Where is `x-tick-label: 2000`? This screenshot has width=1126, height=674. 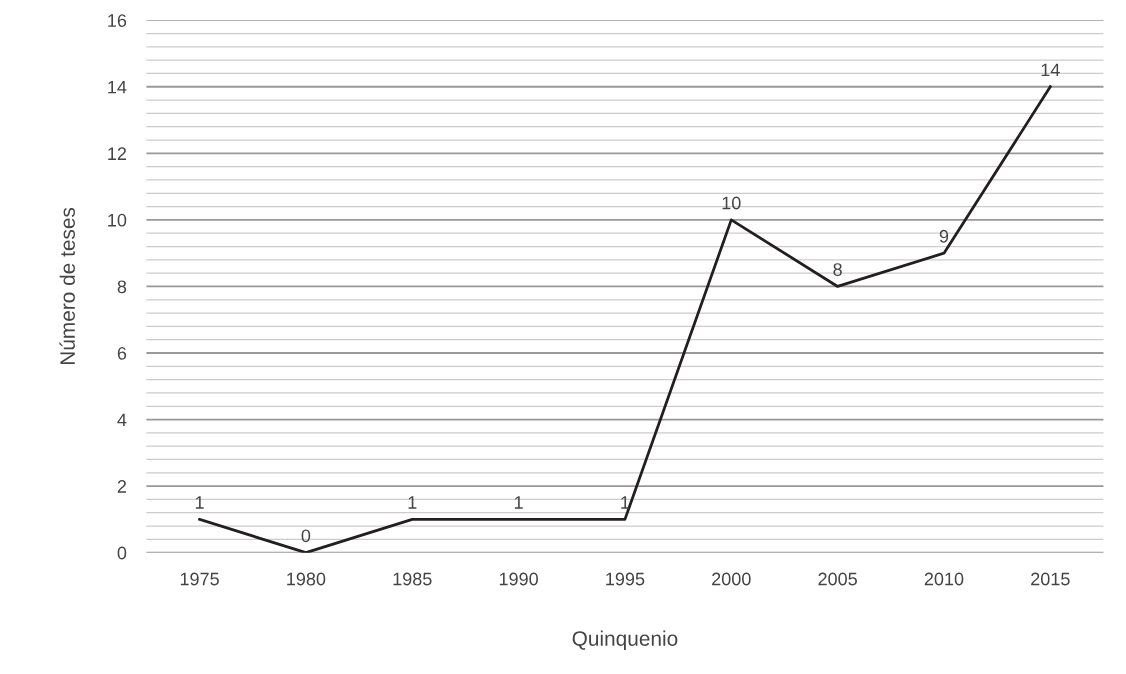
x-tick-label: 2000 is located at coordinates (731, 579).